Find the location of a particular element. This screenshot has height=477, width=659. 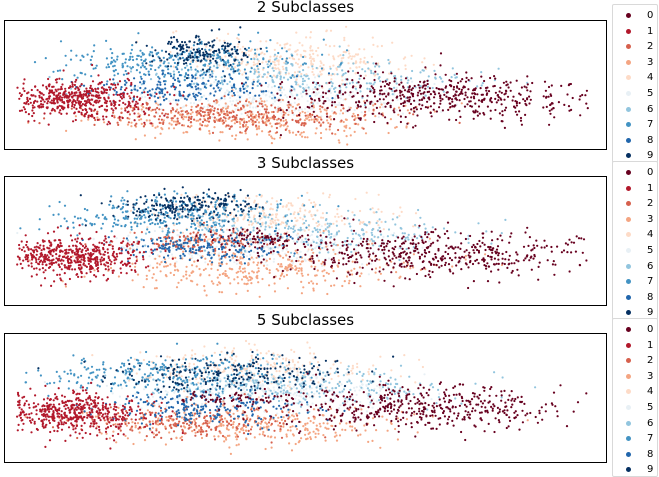

legend-label-8: 8 is located at coordinates (650, 140).